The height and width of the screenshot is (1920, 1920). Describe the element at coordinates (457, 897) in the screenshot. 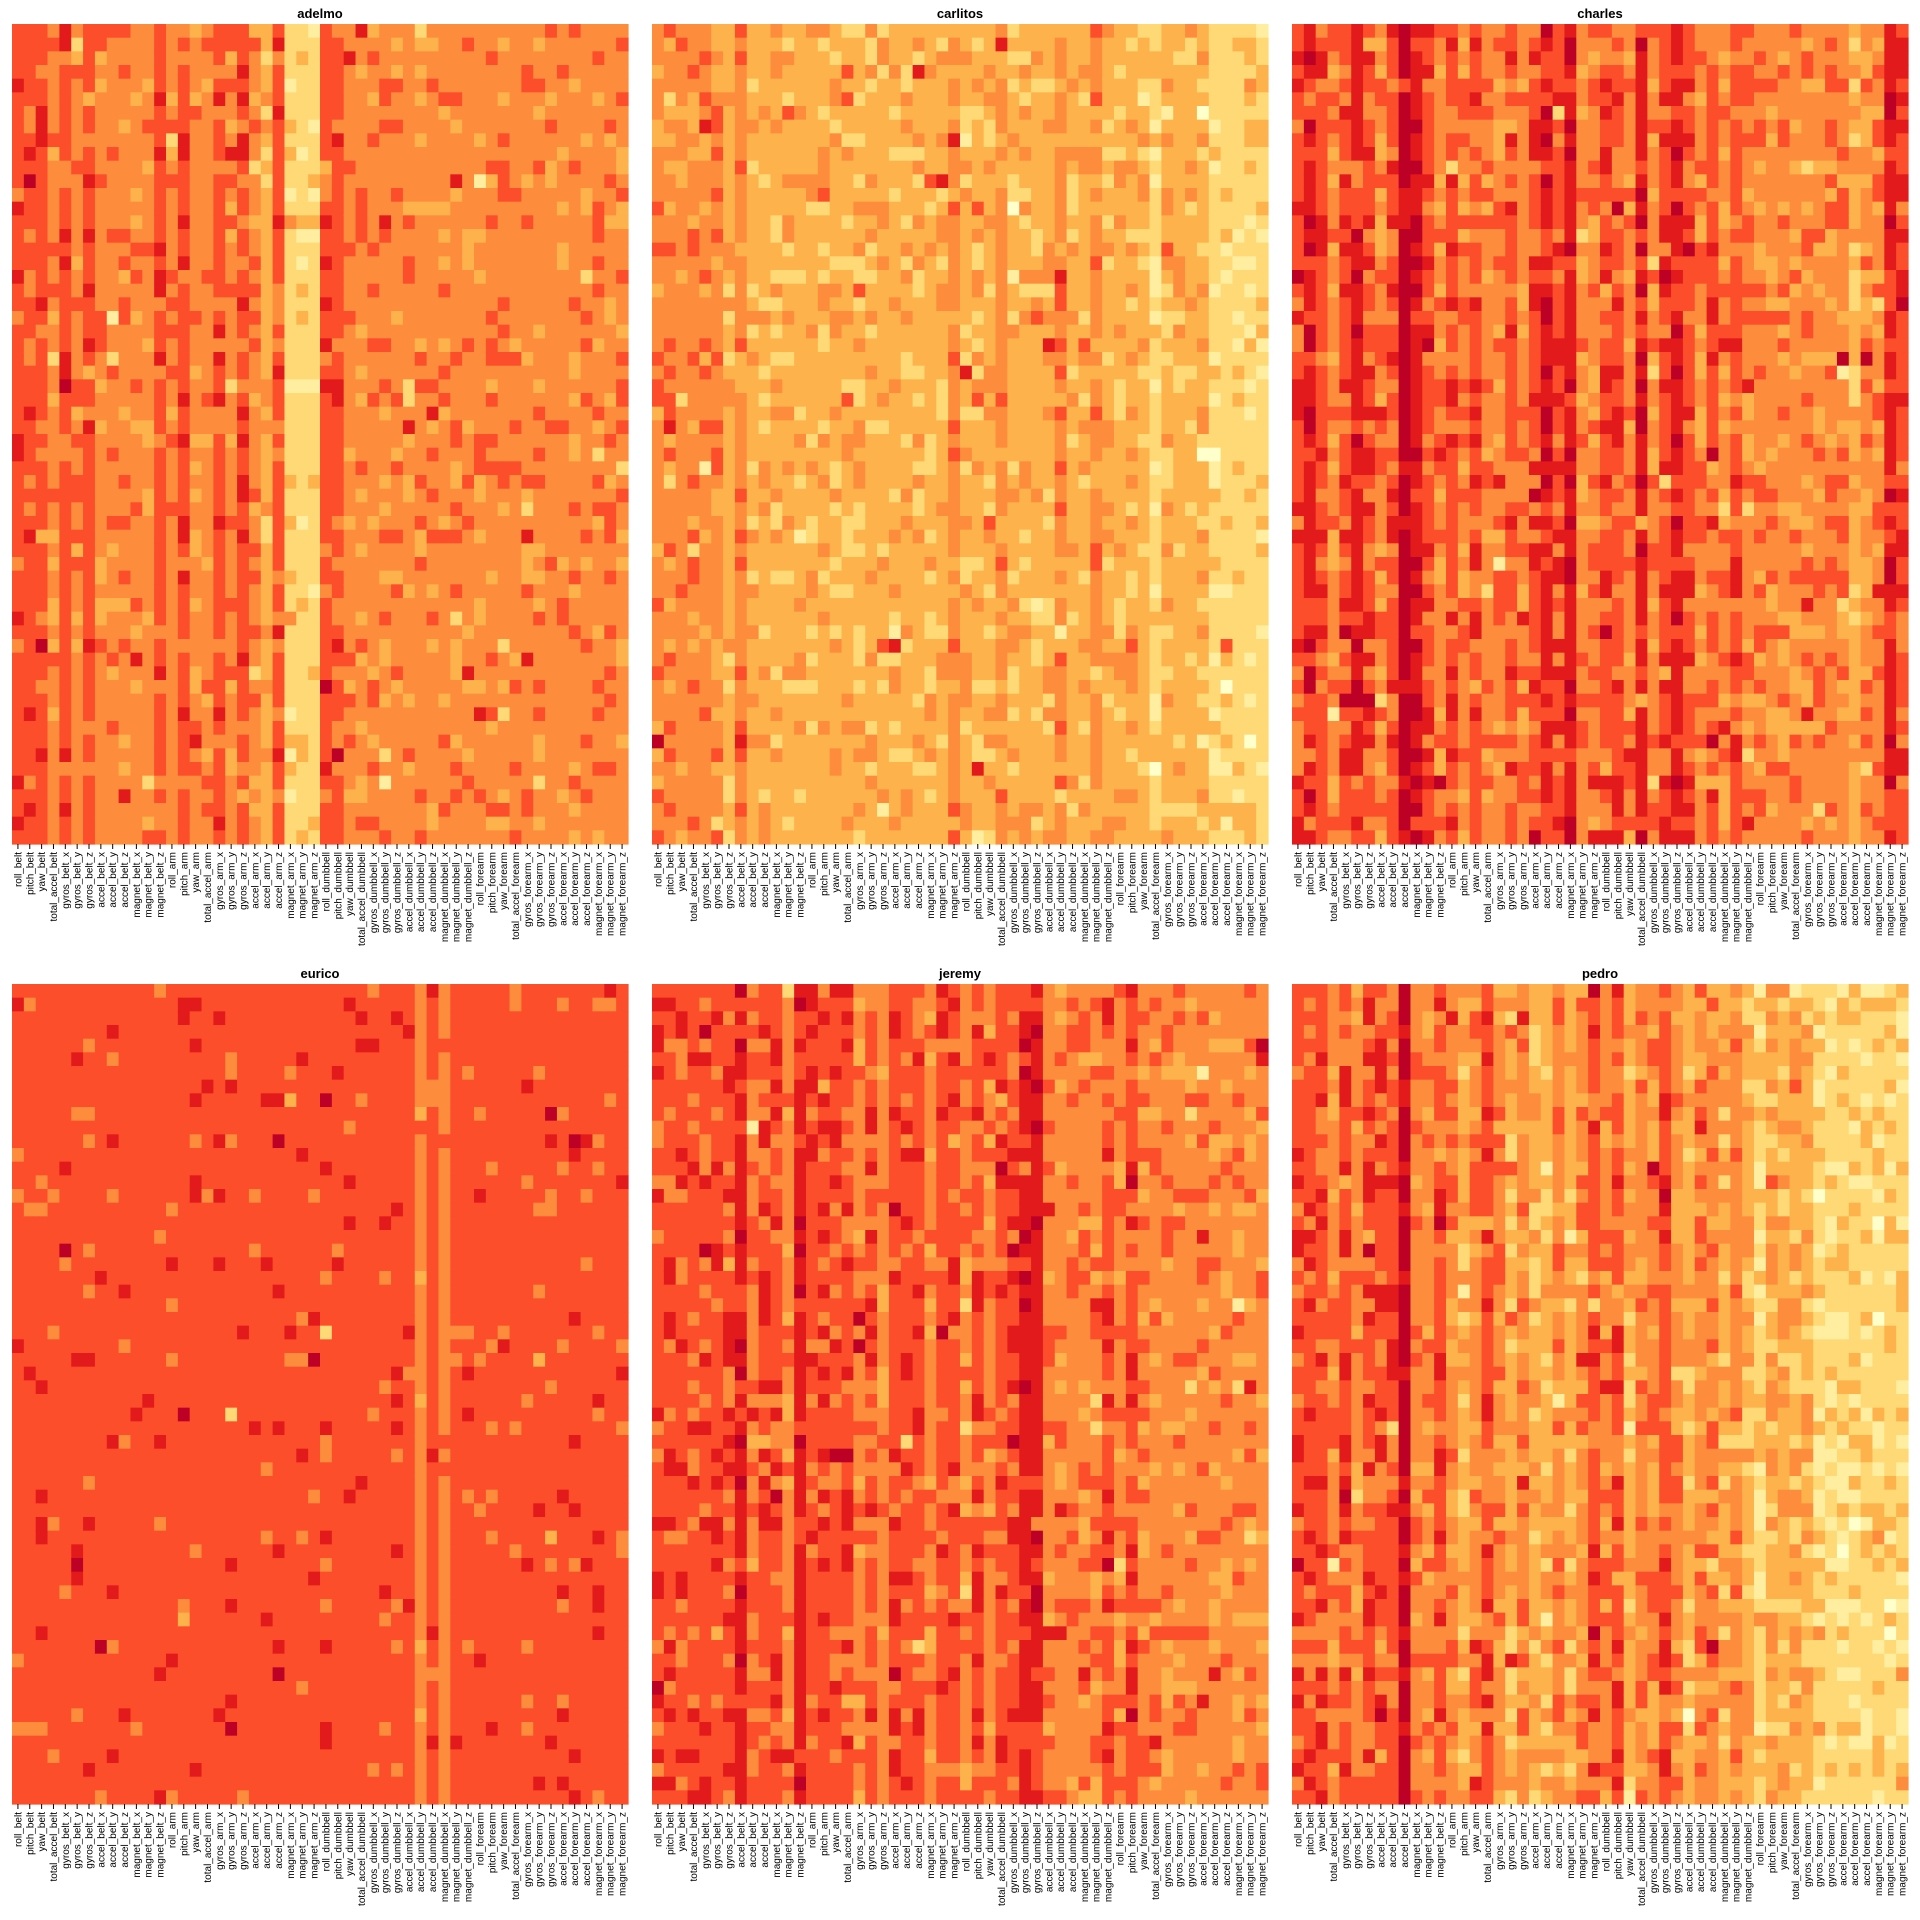

I see `x-tick-label: magnet_dumbbell_y` at that location.